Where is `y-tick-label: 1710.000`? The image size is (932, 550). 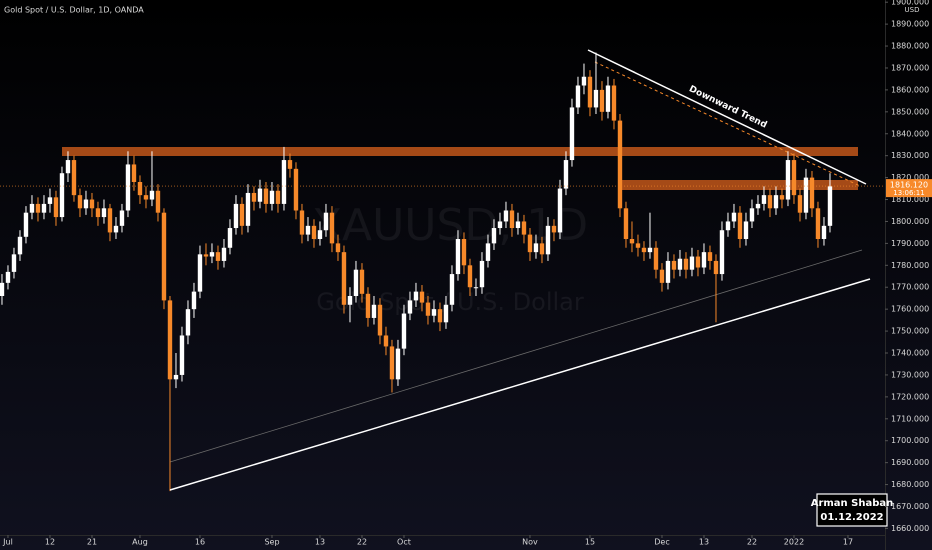
y-tick-label: 1710.000 is located at coordinates (910, 418).